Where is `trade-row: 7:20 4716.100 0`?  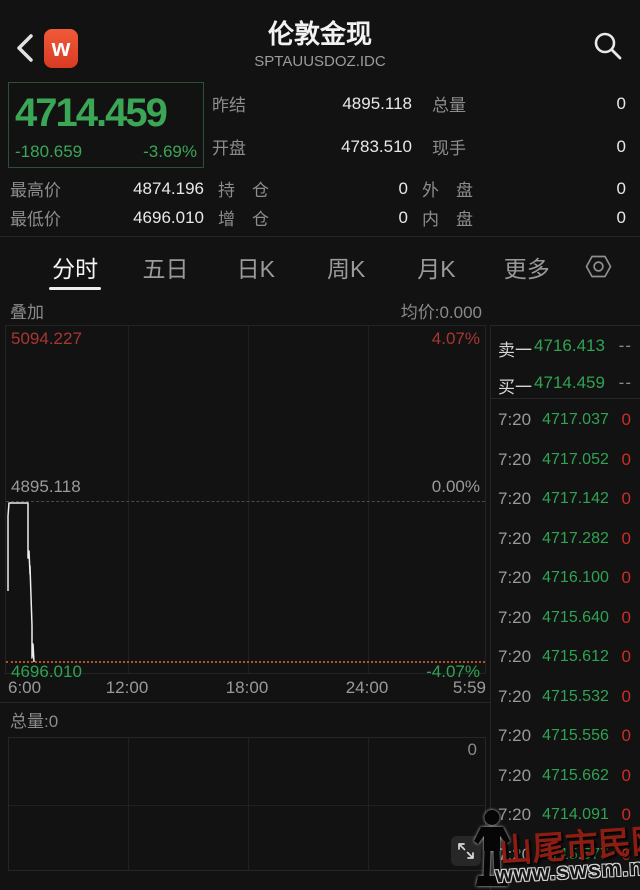
trade-row: 7:20 4716.100 0 is located at coordinates (565, 578).